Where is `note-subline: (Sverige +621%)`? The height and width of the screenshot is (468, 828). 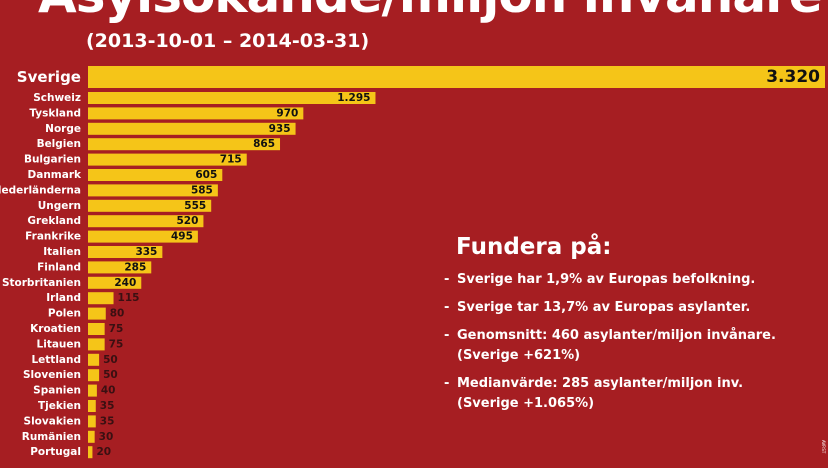
note-subline: (Sverige +621%) is located at coordinates (519, 355).